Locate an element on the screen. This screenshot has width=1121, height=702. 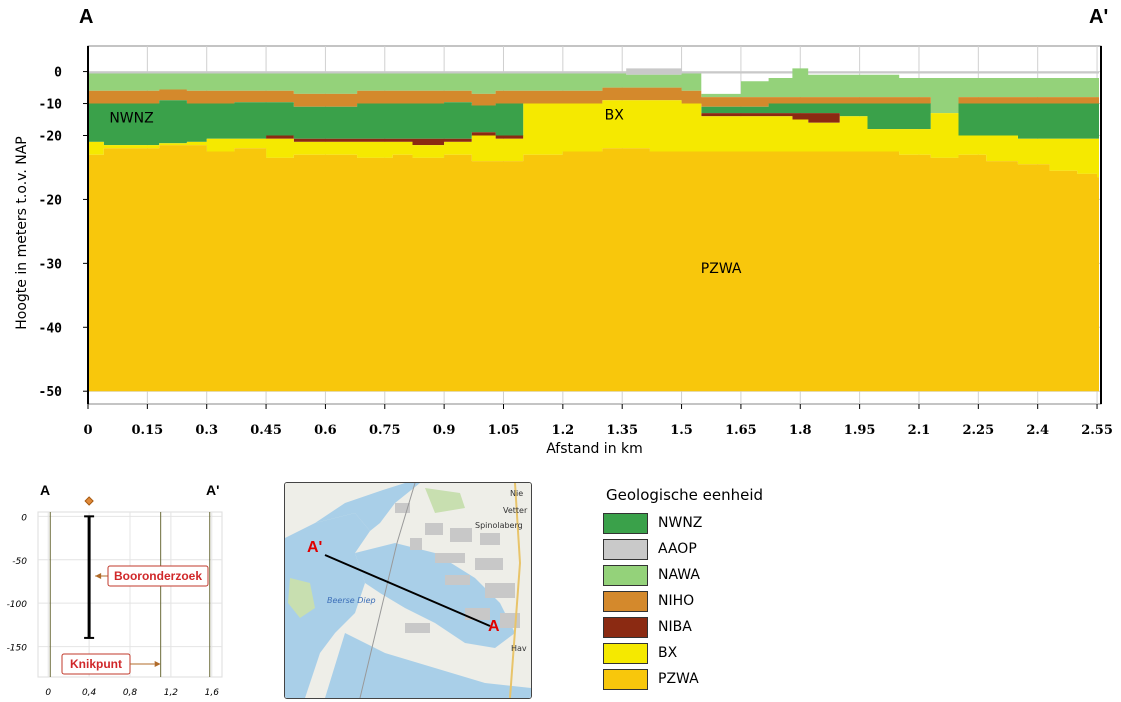
layer-bx is located at coordinates (593, 139).